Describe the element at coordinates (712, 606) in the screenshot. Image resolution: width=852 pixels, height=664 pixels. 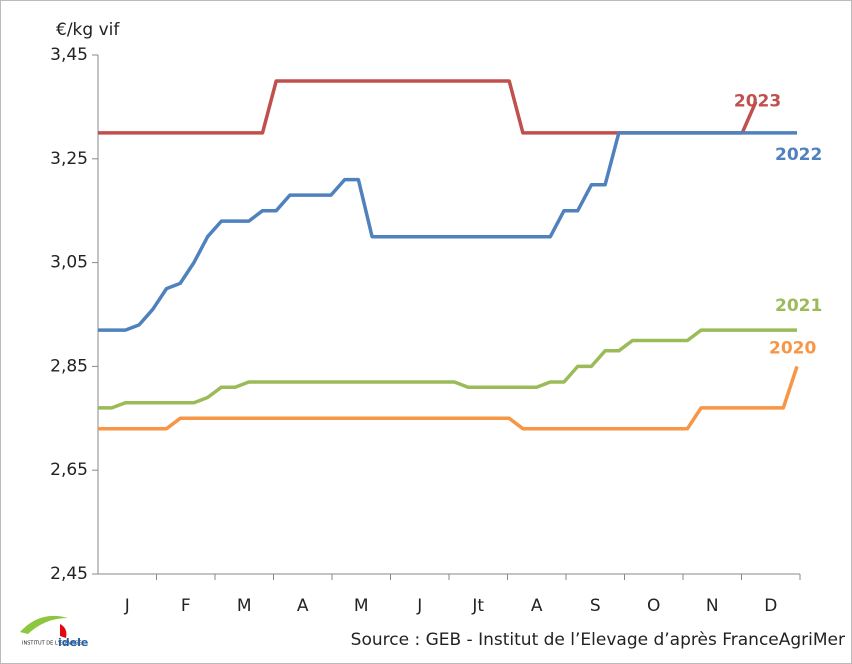
I see `x-tick-label: N` at that location.